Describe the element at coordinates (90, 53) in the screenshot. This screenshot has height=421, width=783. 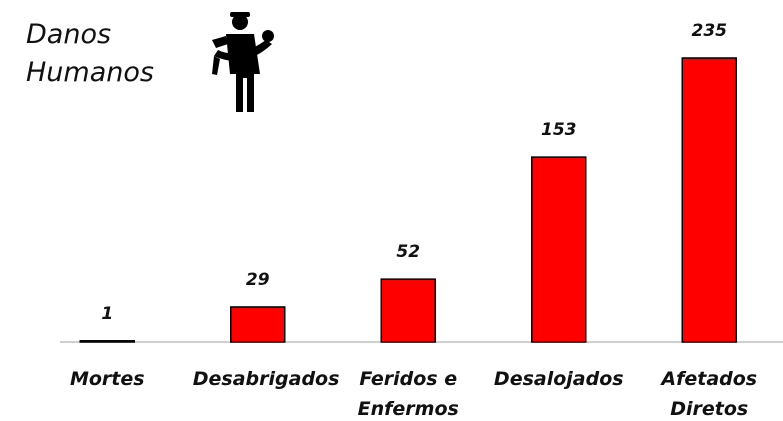
I see `chart-title: Danos Humanos` at that location.